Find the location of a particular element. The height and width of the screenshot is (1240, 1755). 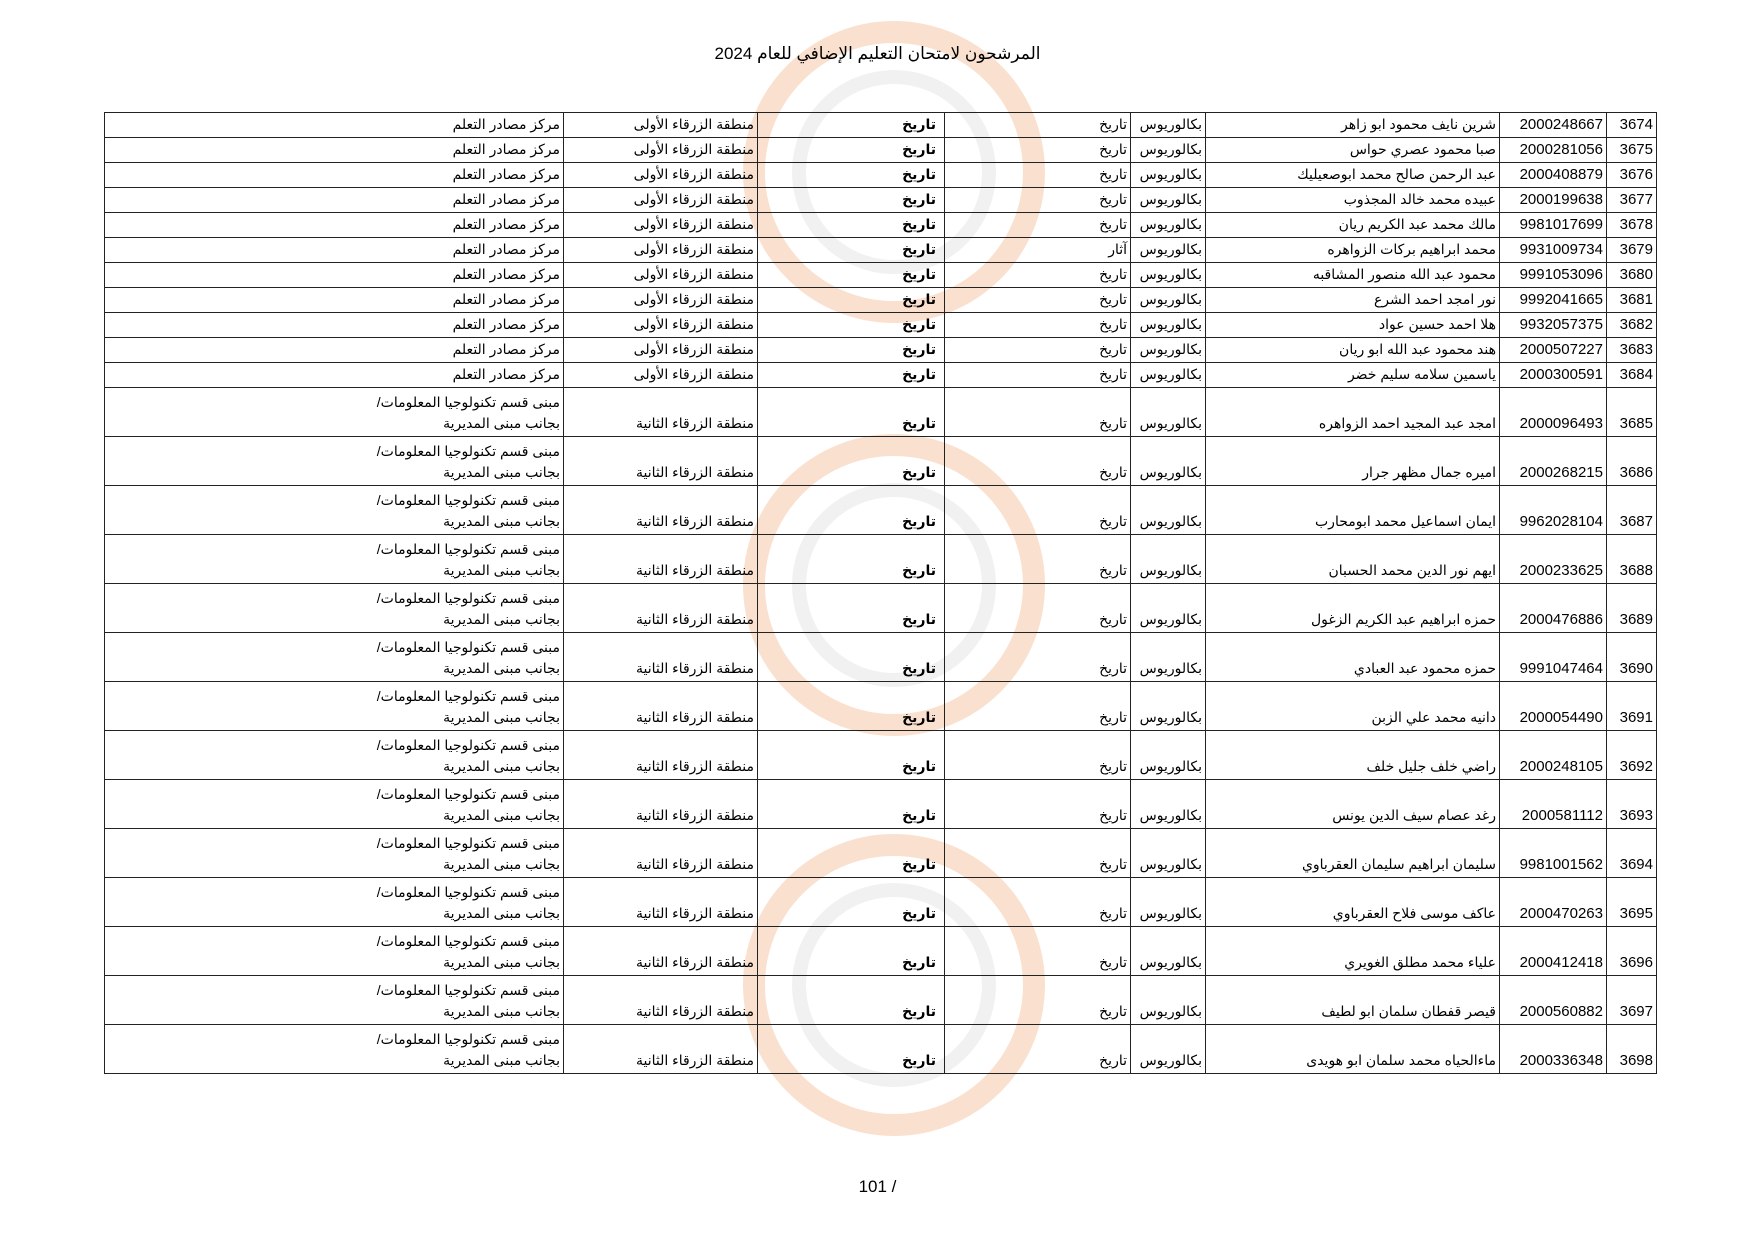

national-id-cell: 2000268215 is located at coordinates (1553, 461).